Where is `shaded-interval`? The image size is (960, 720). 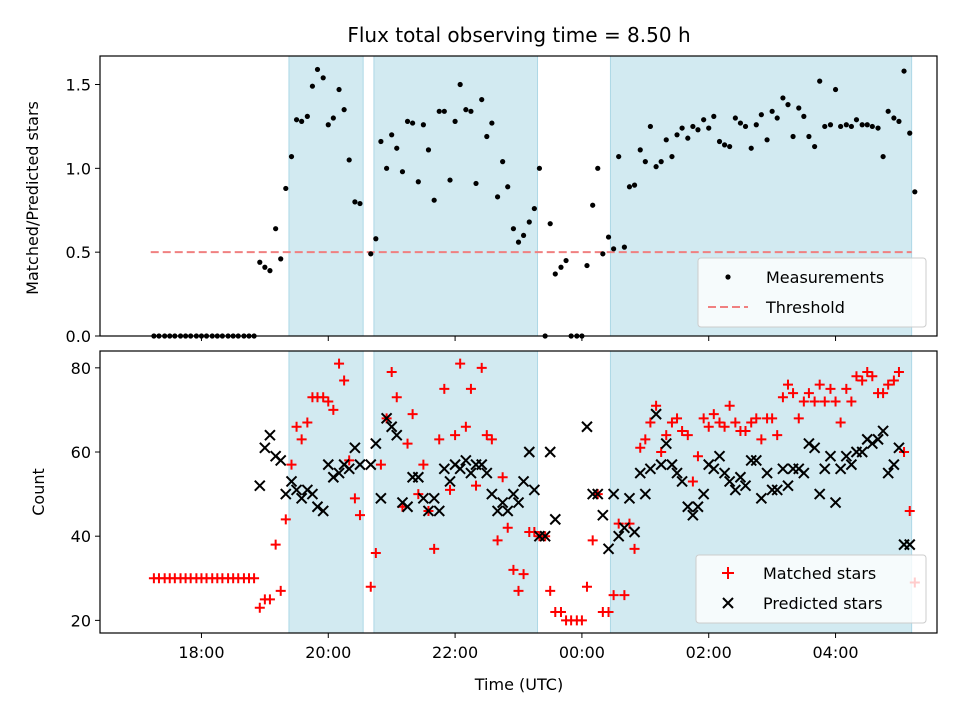
shaded-interval is located at coordinates (456, 196).